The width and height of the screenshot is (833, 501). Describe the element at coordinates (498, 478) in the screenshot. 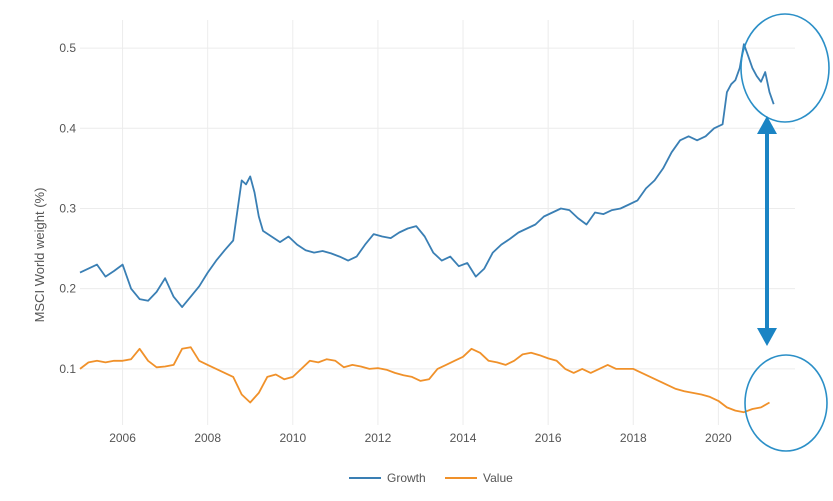

I see `legend-value-label: Value` at that location.